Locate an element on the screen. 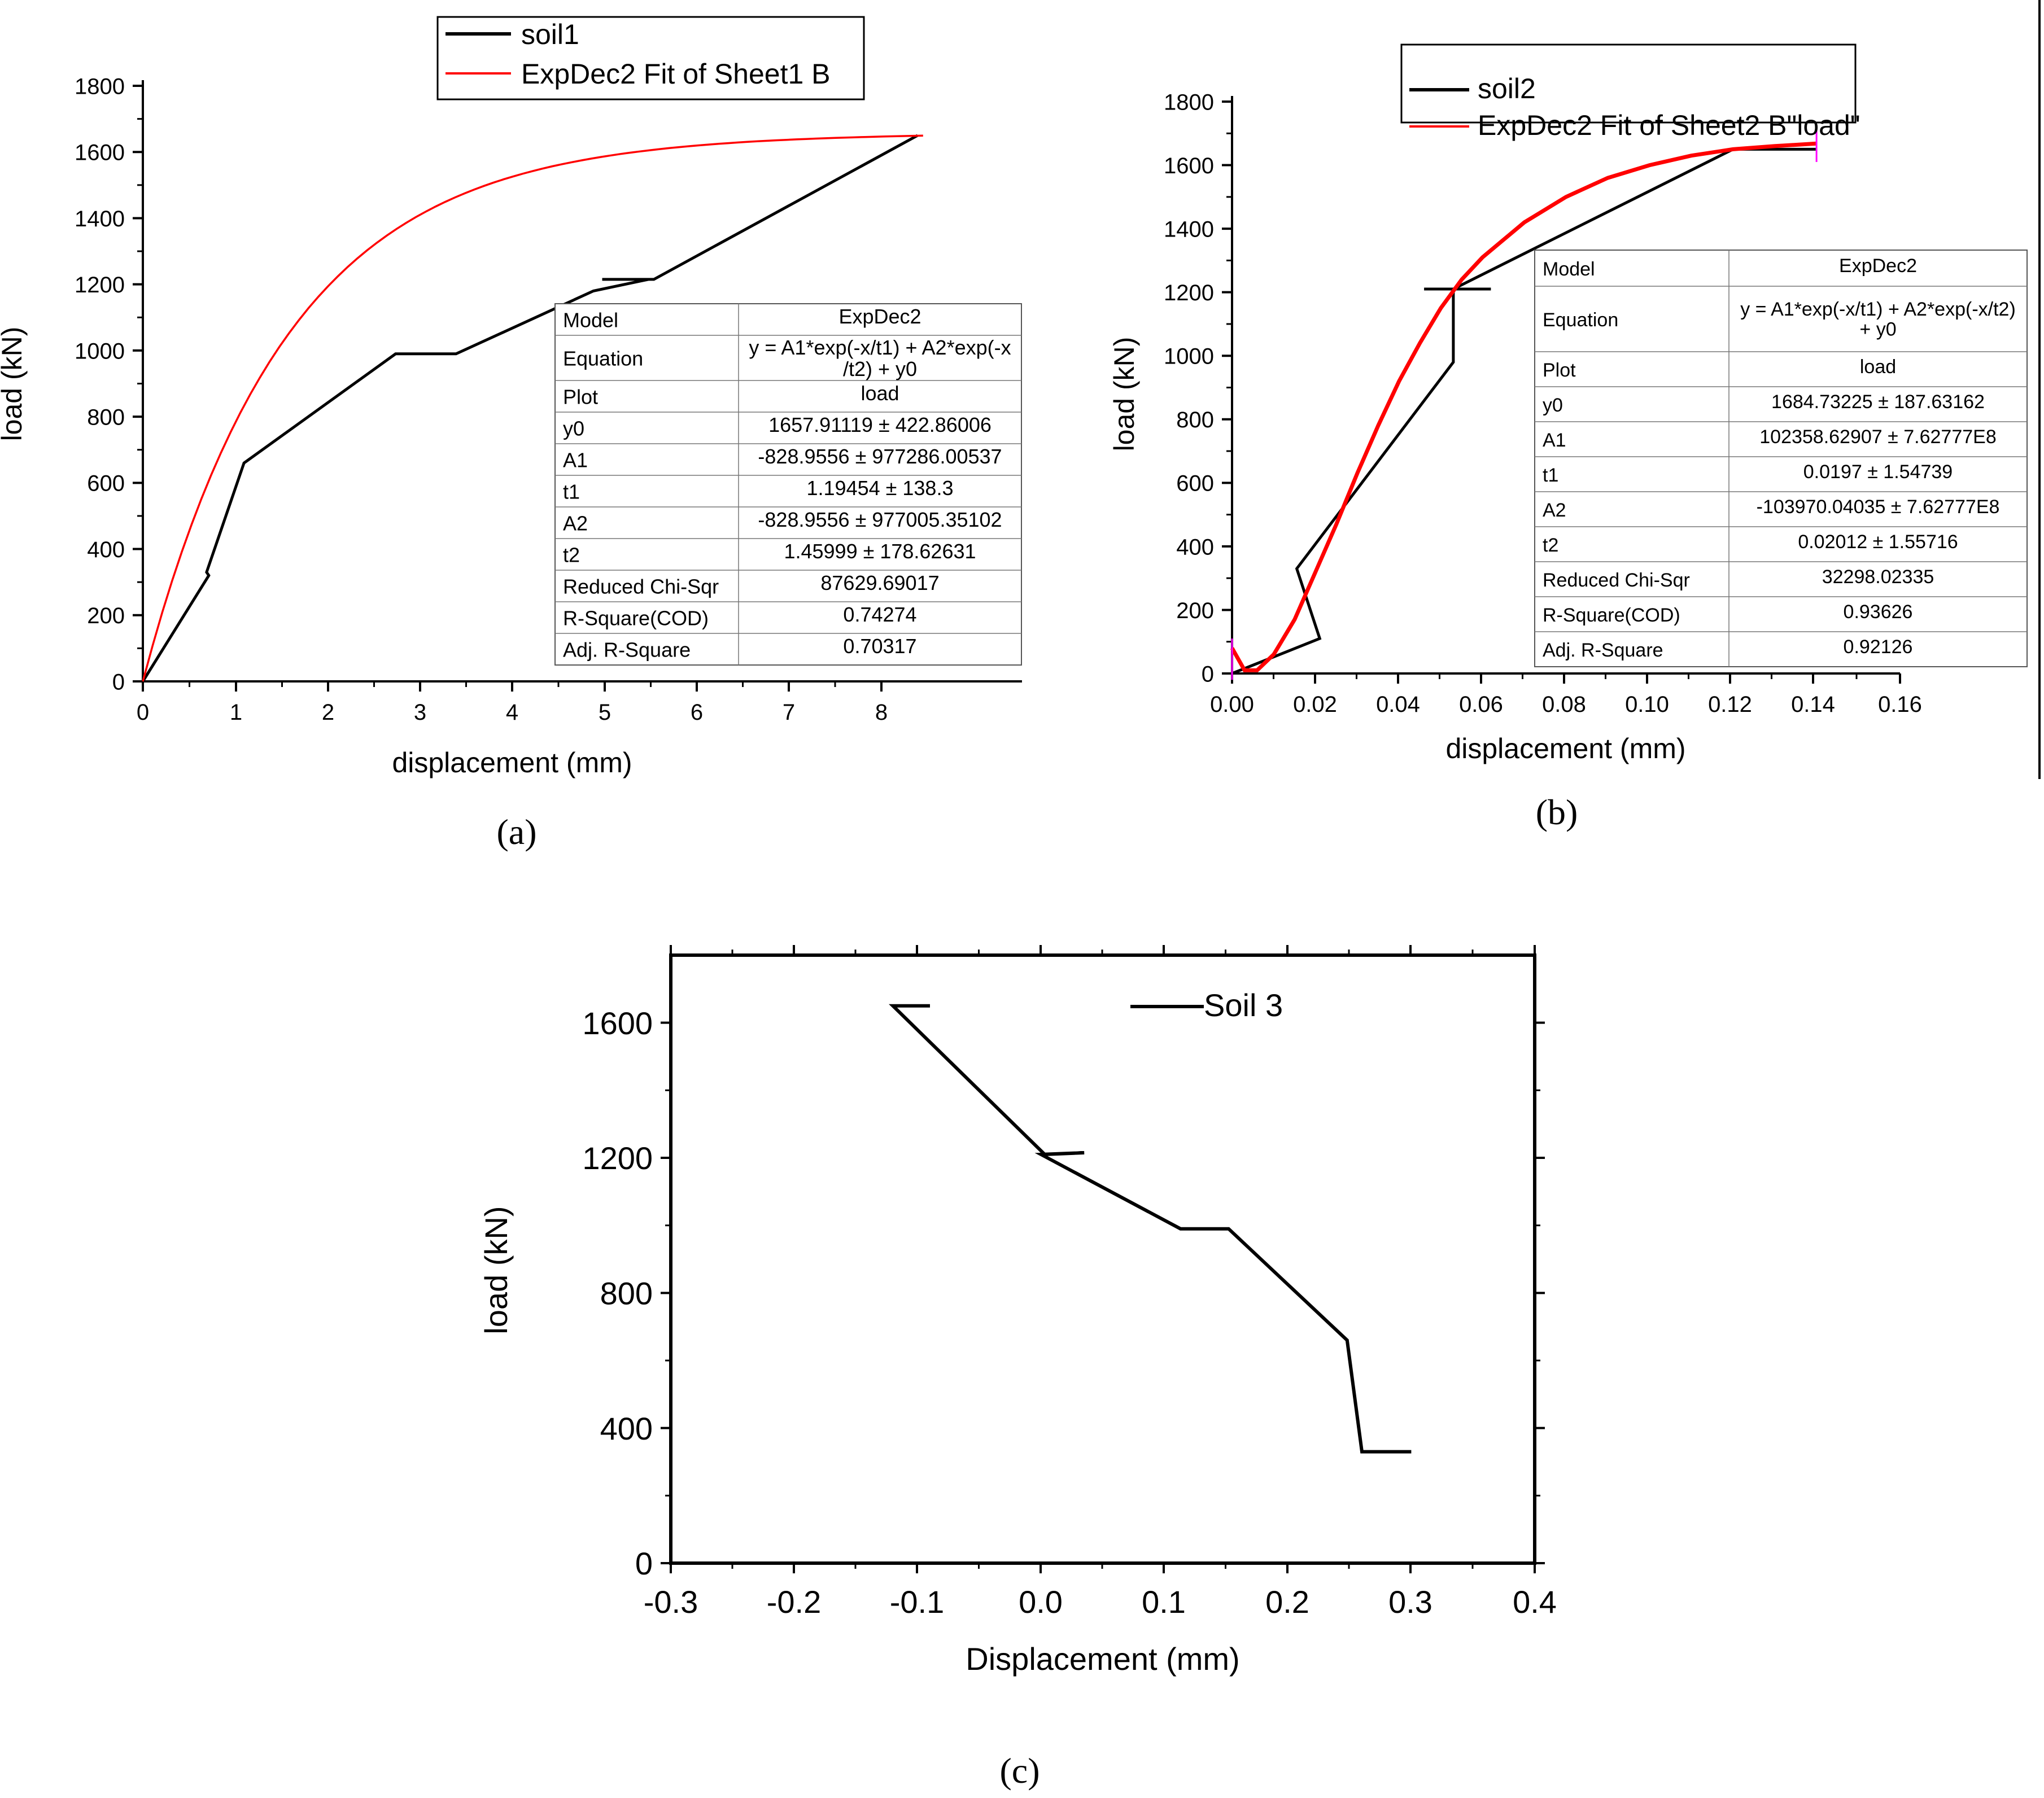 This screenshot has width=2044, height=1798. fit-table-value-a: 0.74274 is located at coordinates (879, 614).